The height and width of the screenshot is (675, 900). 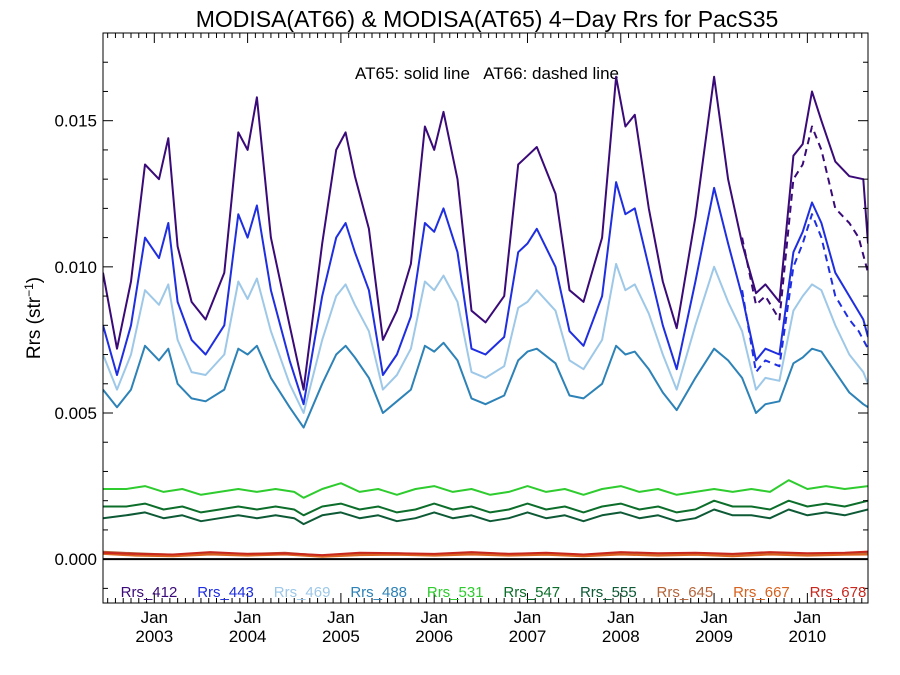 I want to click on x-tick-year-label: 2006, so click(x=434, y=636).